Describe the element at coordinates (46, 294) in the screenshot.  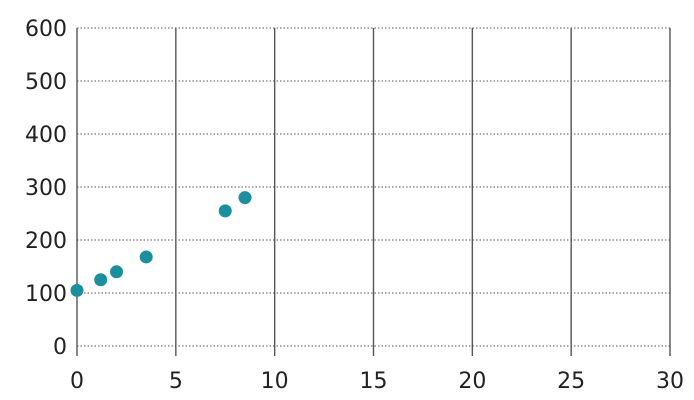
I see `y-tick-label: 100` at that location.